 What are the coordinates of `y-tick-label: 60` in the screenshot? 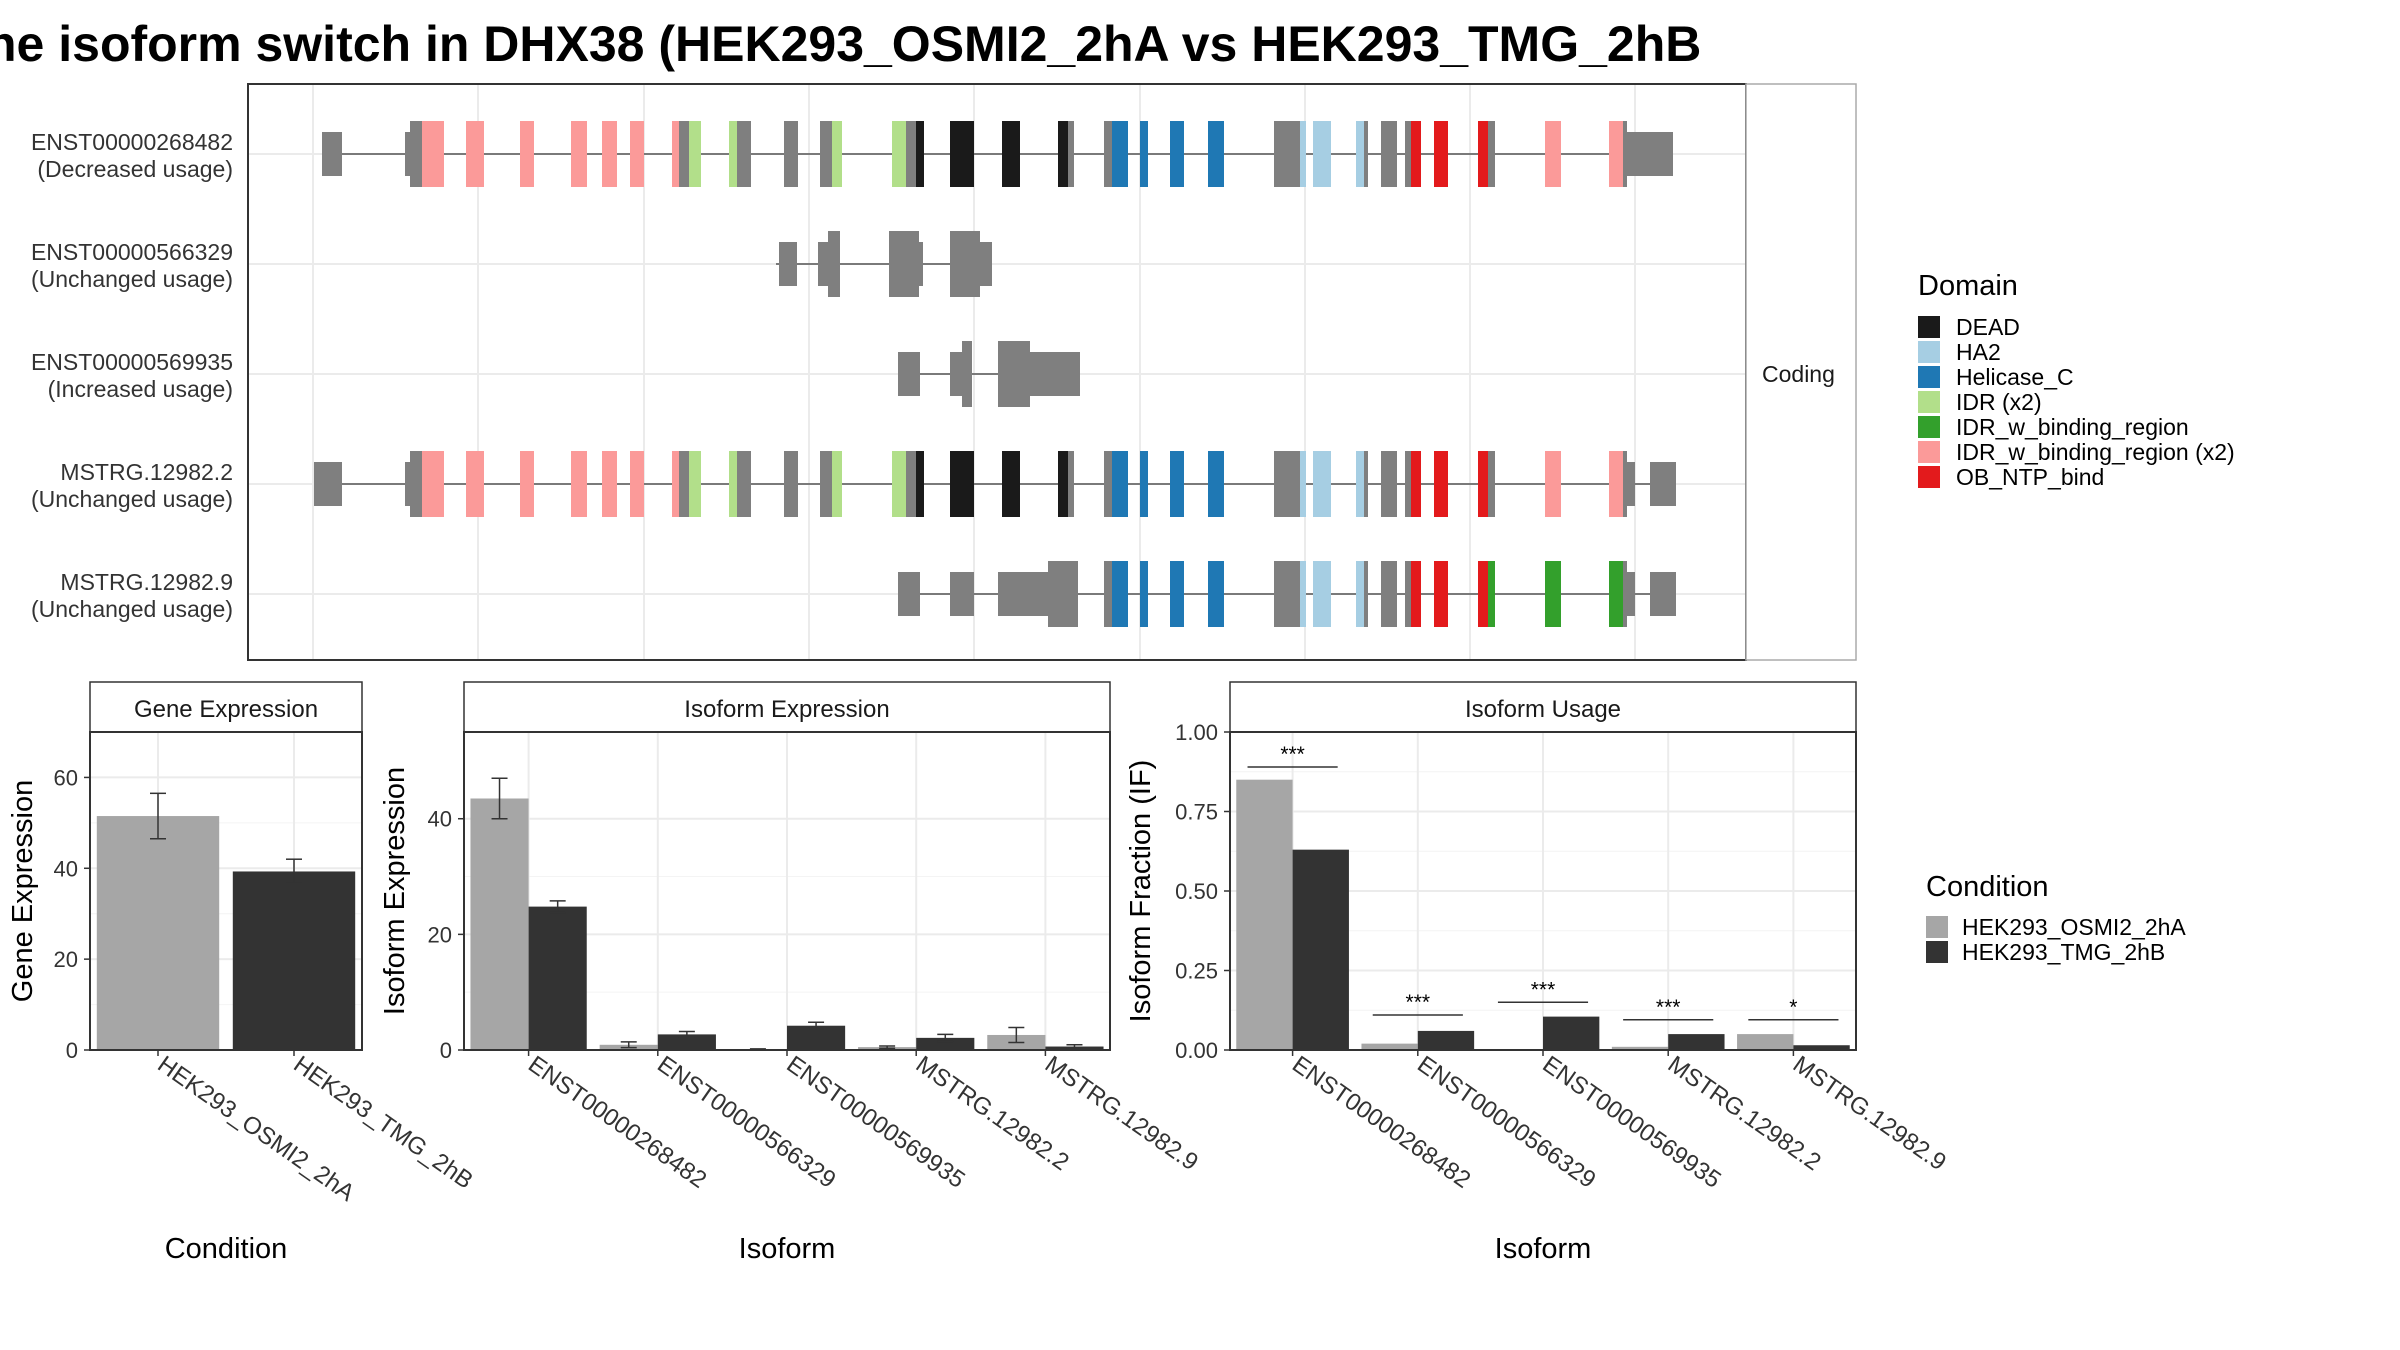 It's located at (66, 777).